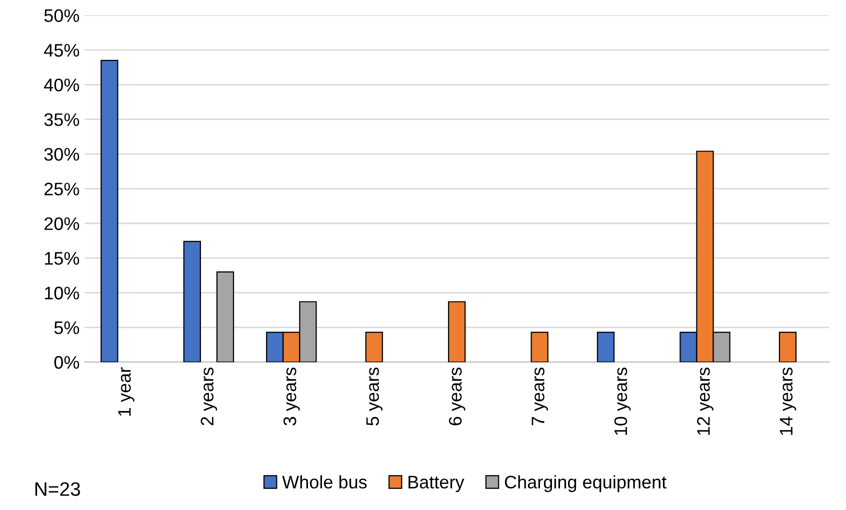  Describe the element at coordinates (540, 397) in the screenshot. I see `x-tick-label: 7 years` at that location.